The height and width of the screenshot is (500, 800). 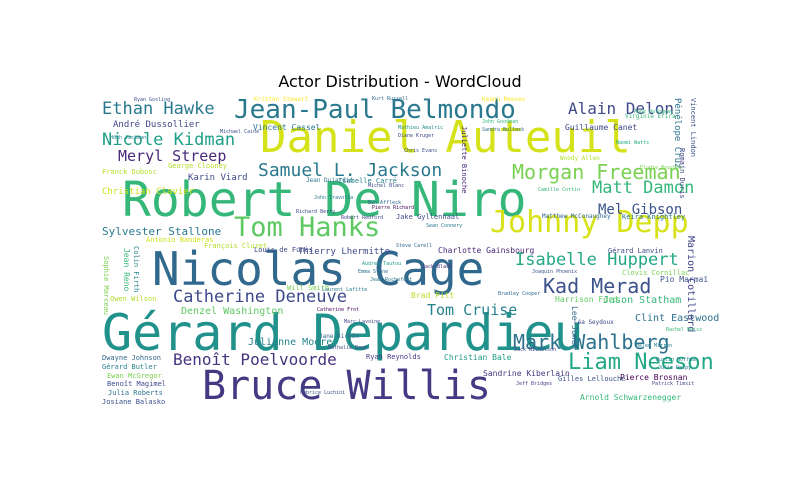 I want to click on word-marc-lavoine: Marc Lavoine, so click(x=362, y=322).